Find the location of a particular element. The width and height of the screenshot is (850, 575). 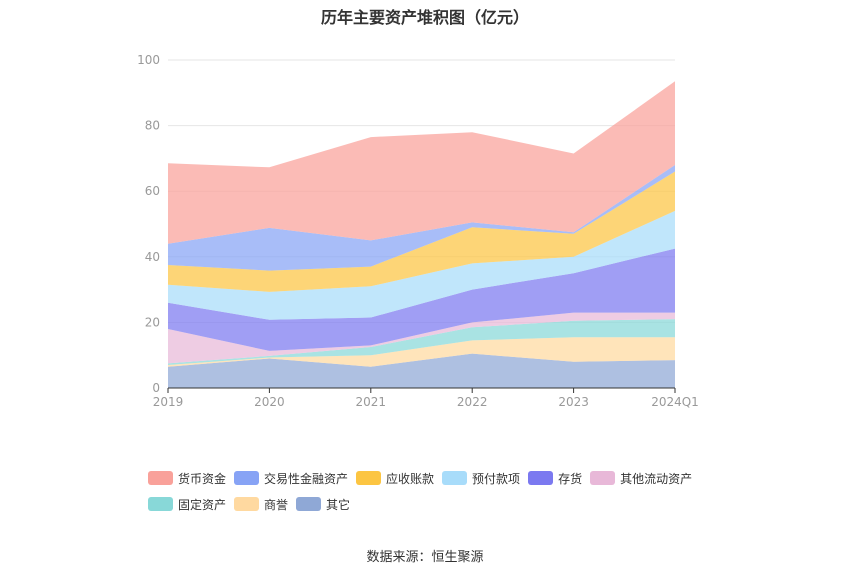

area-series-应收账款 is located at coordinates (421, 231).